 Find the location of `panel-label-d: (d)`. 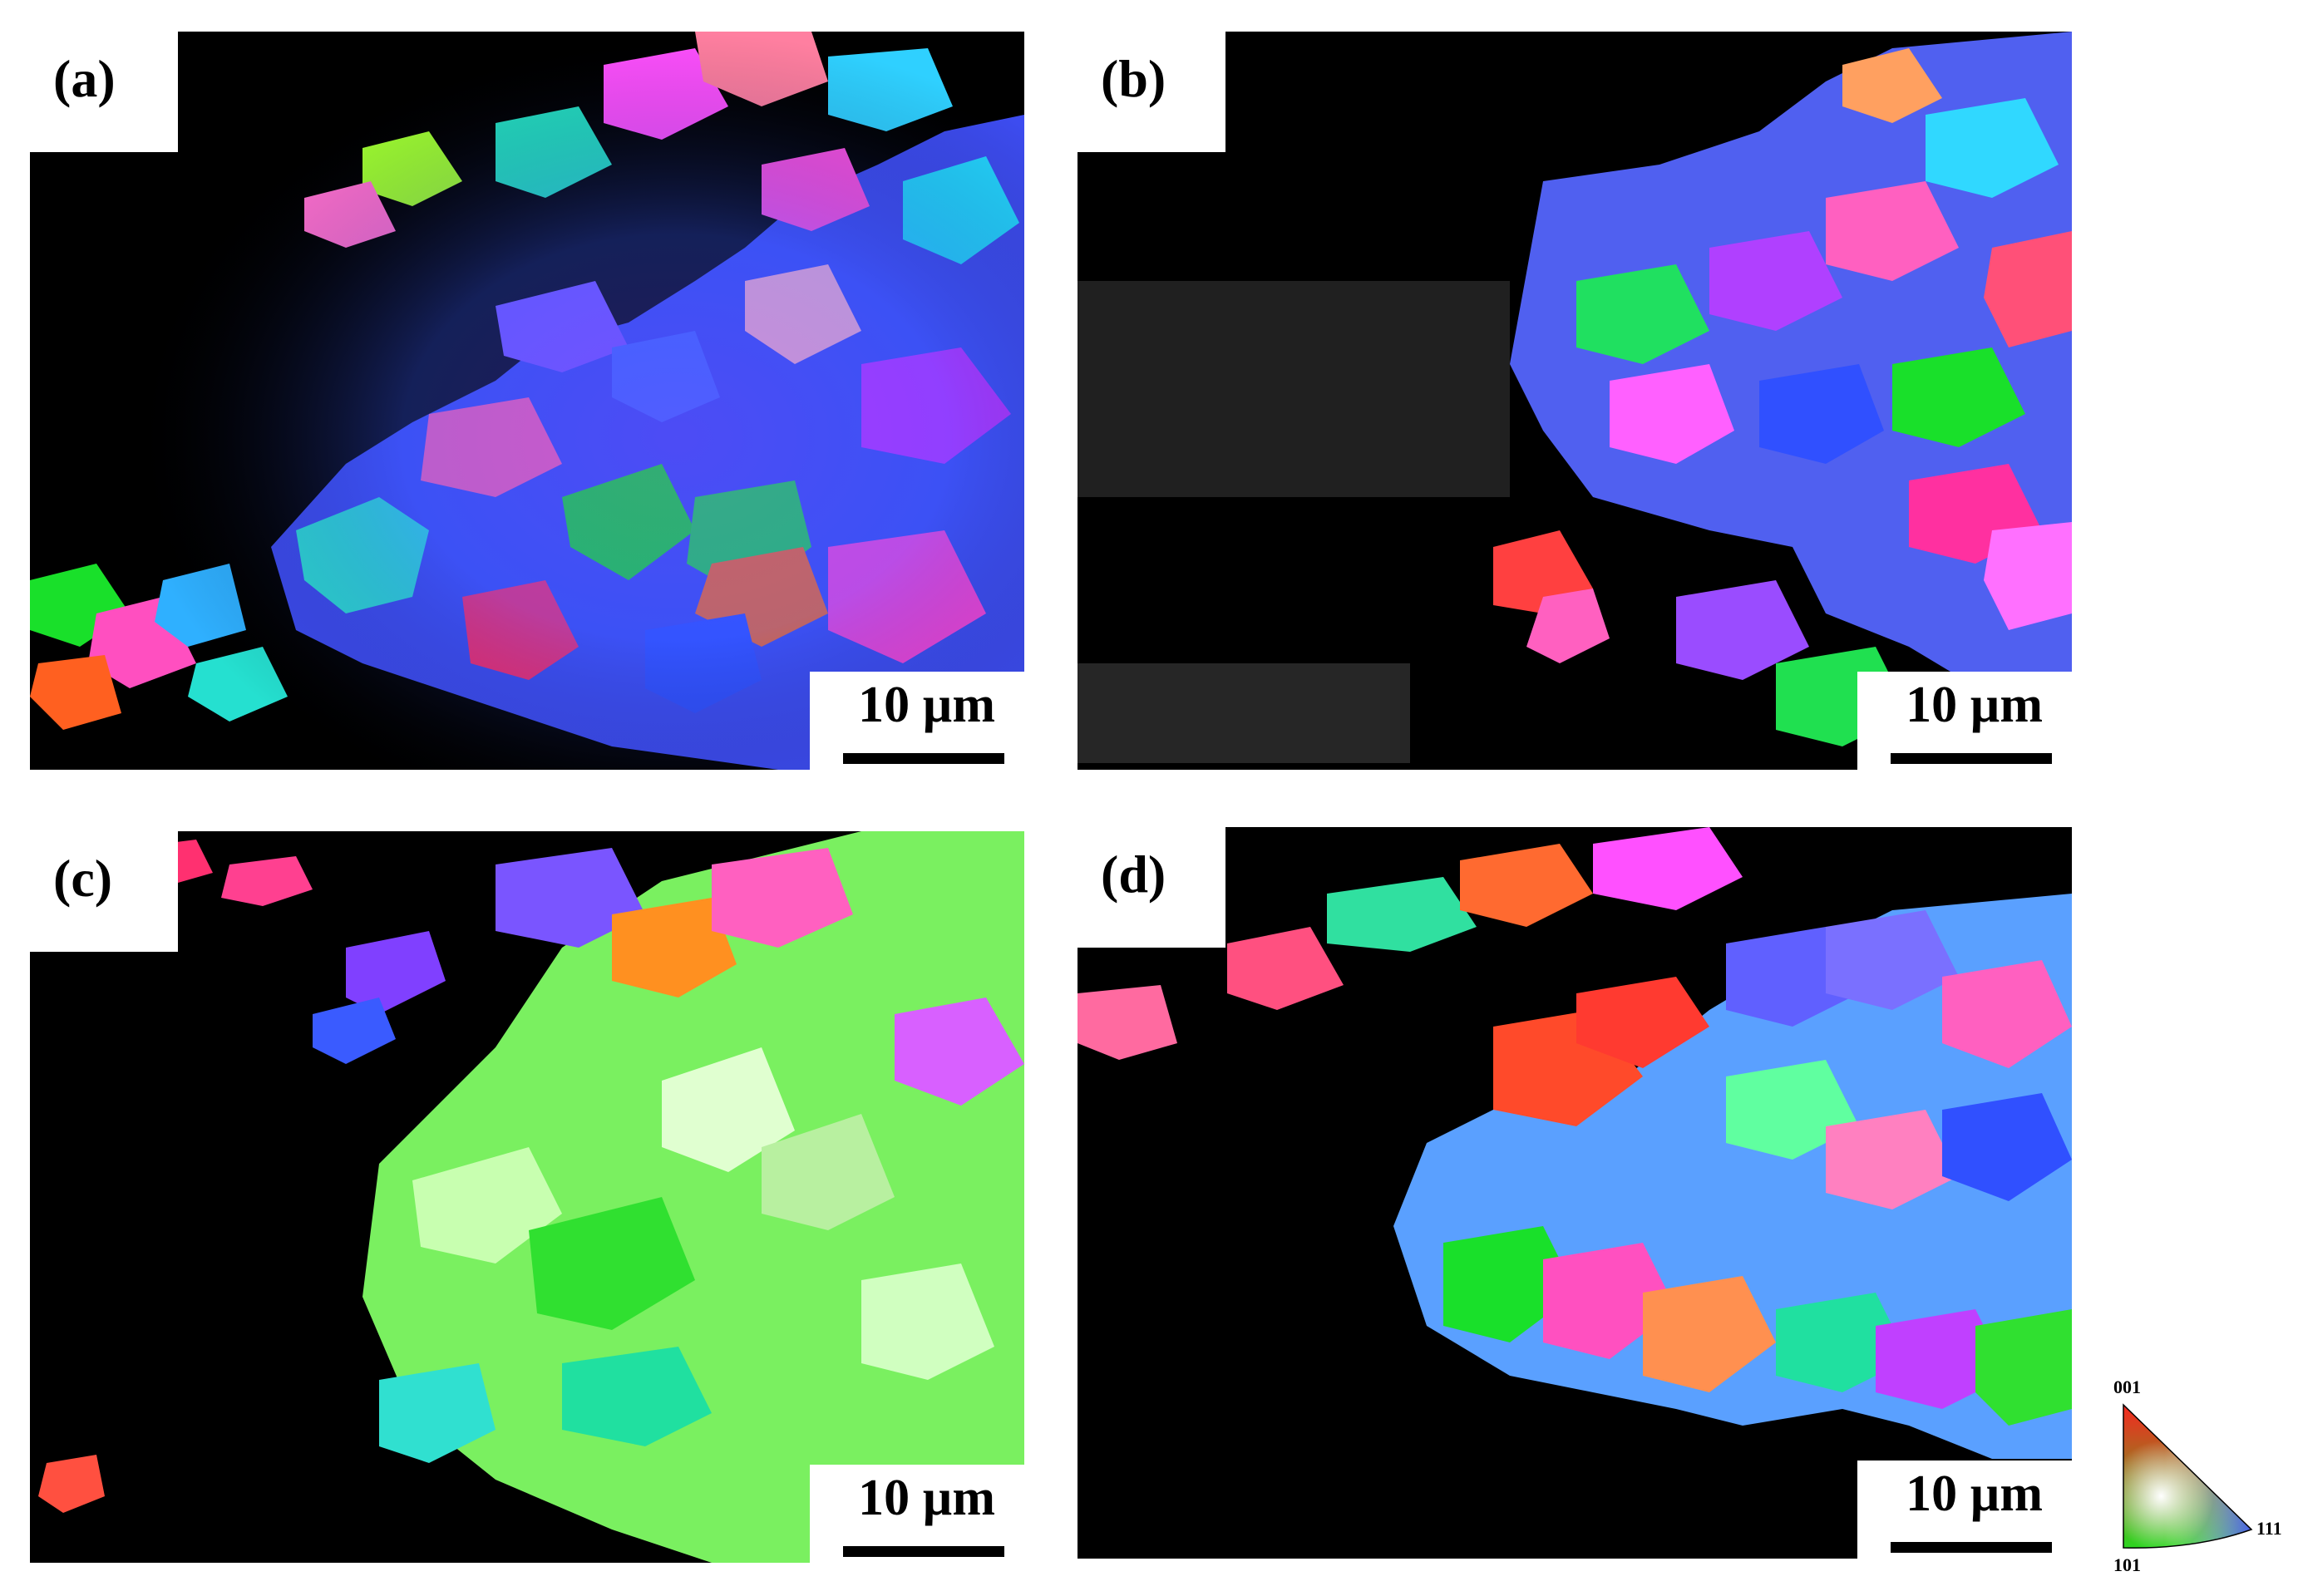

panel-label-d: (d) is located at coordinates (1133, 875).